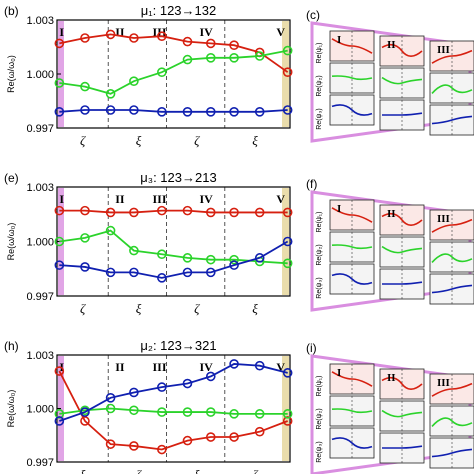 The height and width of the screenshot is (474, 474). I want to click on profile-region-label: I, so click(339, 373).